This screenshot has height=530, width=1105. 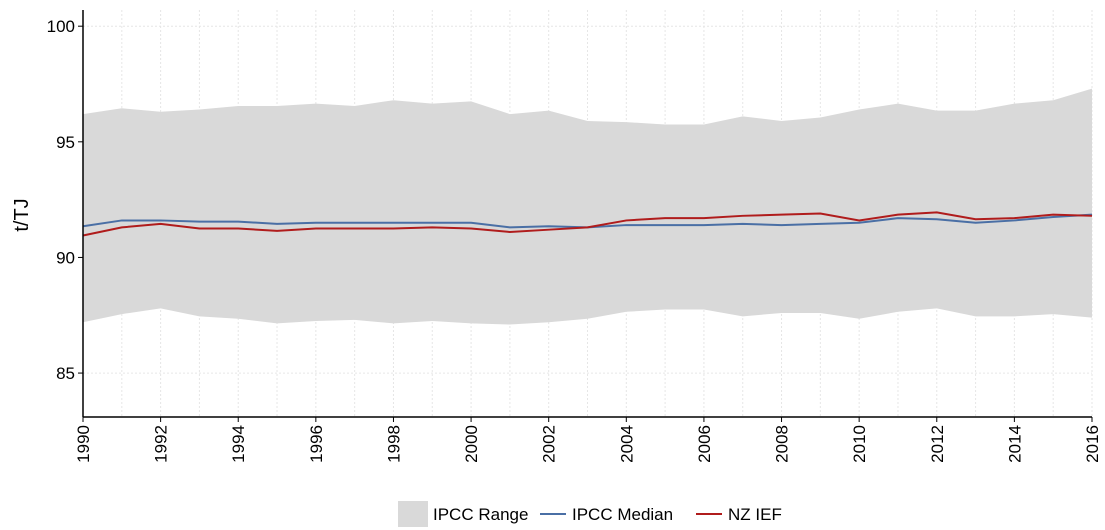 What do you see at coordinates (65, 257) in the screenshot?
I see `y-tick-label: 90` at bounding box center [65, 257].